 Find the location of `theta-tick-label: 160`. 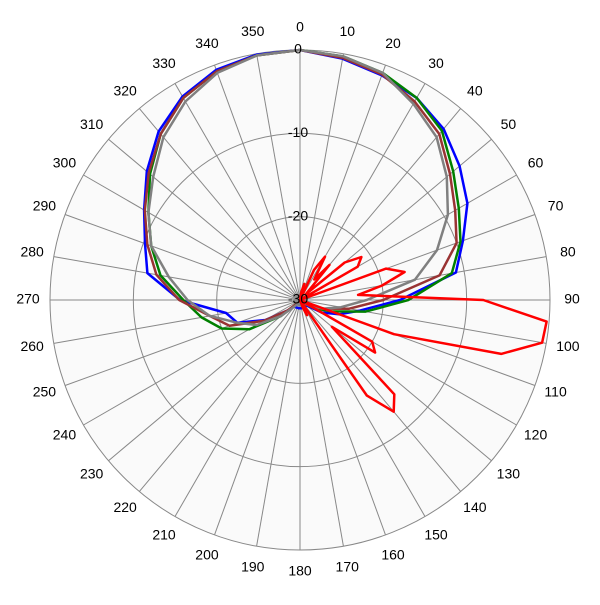

theta-tick-label: 160 is located at coordinates (393, 554).